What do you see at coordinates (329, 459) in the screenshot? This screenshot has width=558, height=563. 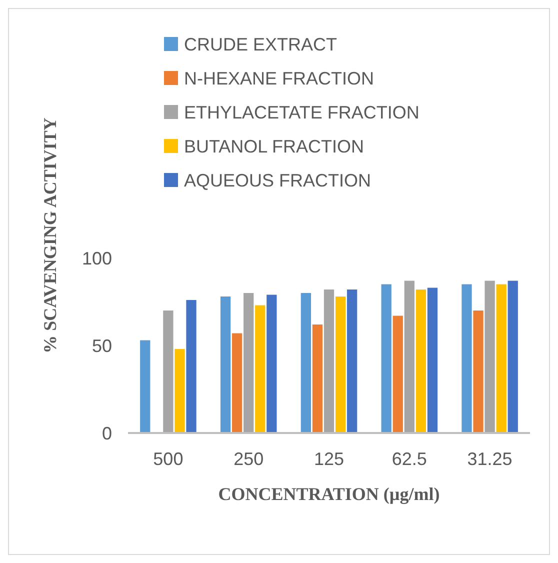 I see `x-tick-label: 125` at bounding box center [329, 459].